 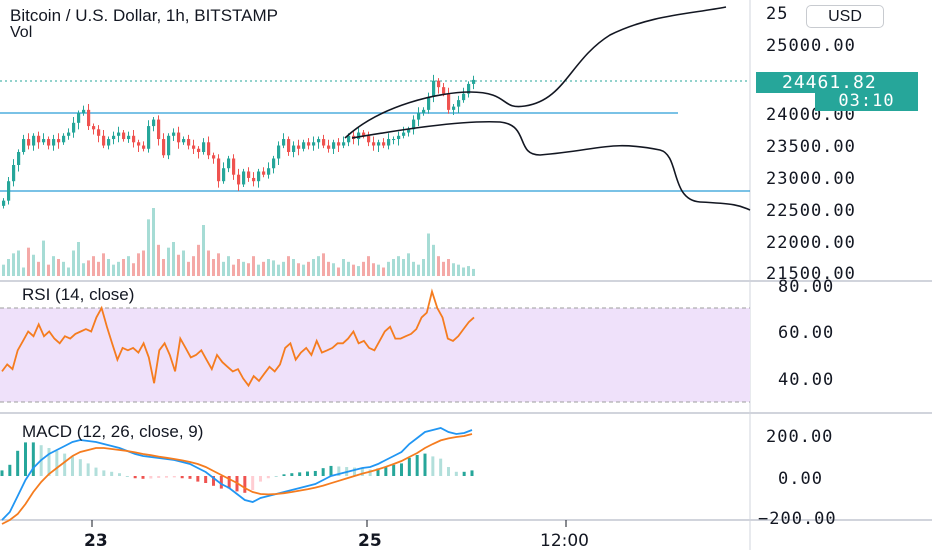 What do you see at coordinates (144, 15) in the screenshot?
I see `chart-title: Bitcoin / U.S. Dollar, 1h, BITSTAMP` at bounding box center [144, 15].